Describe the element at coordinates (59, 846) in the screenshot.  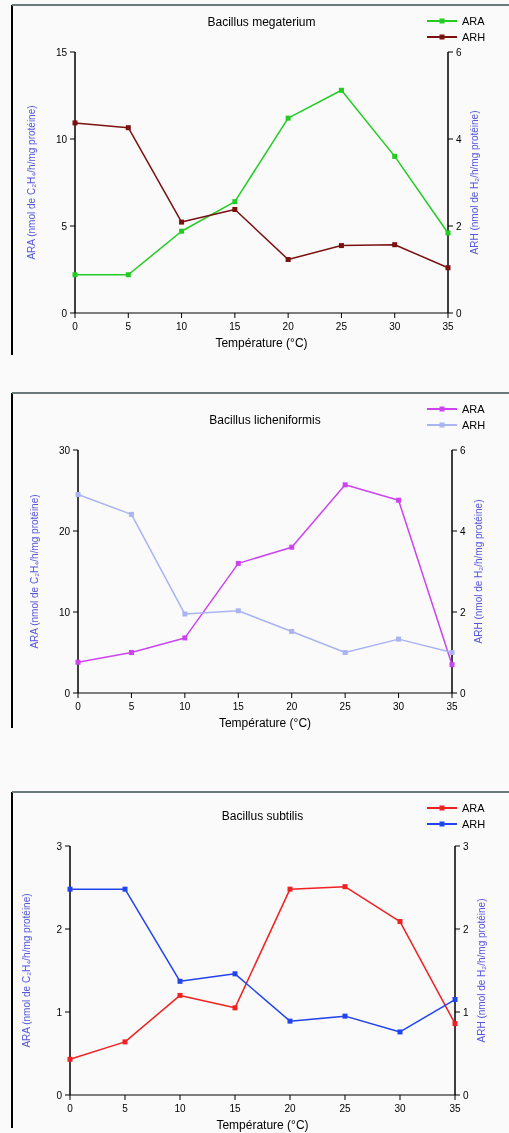
I see `y-tick-label: 3` at that location.